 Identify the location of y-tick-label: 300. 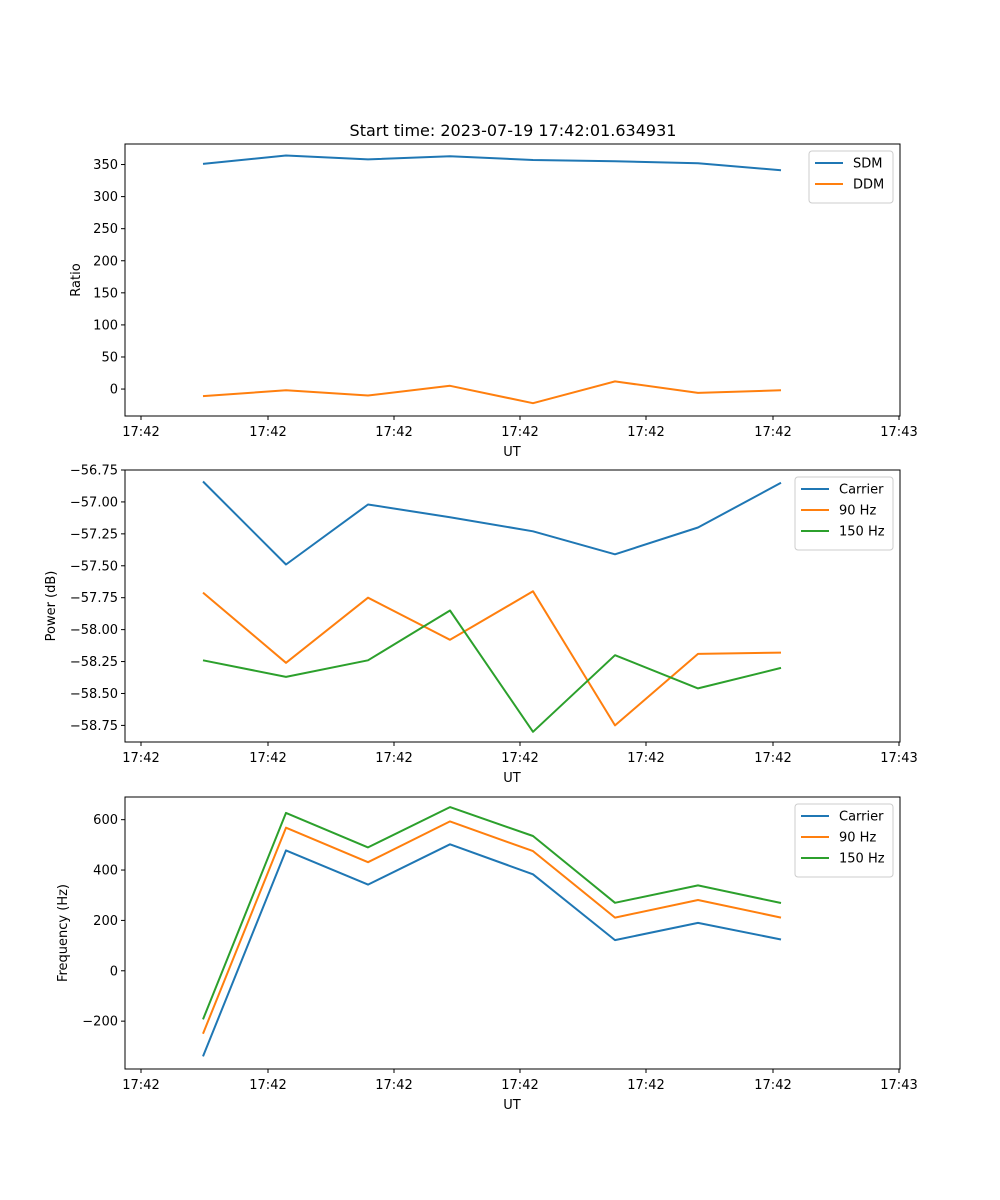
(105, 197).